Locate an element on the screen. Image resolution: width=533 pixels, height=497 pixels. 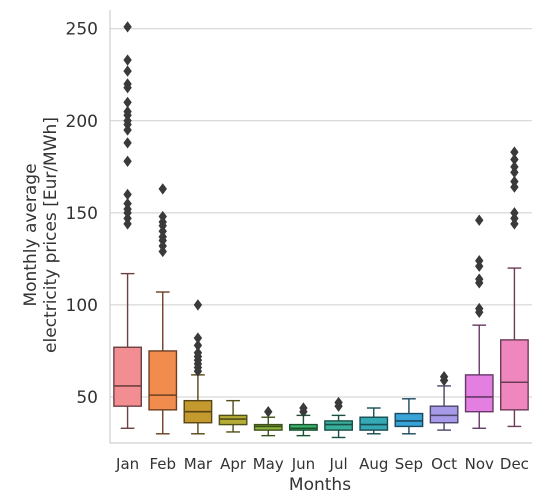
box-nov is located at coordinates (479, 321).